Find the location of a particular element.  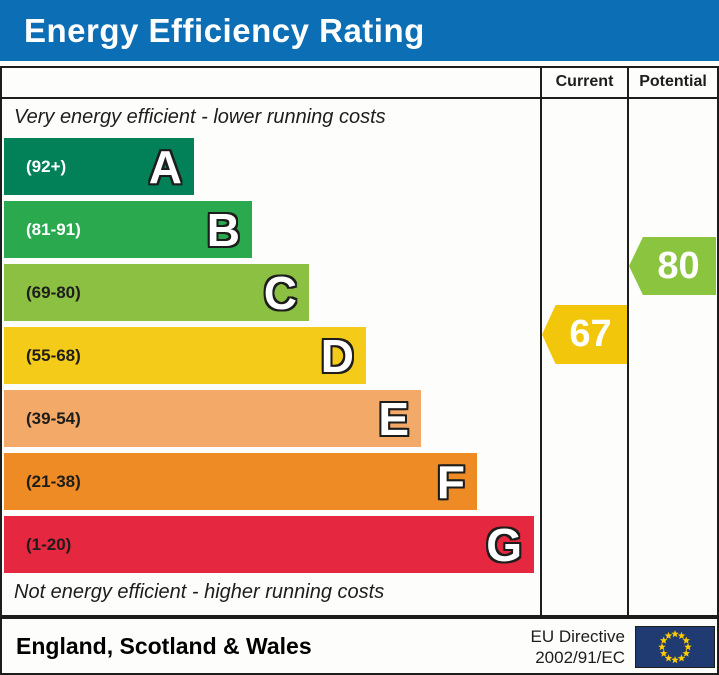

current-rating-value: 67 is located at coordinates (590, 334).